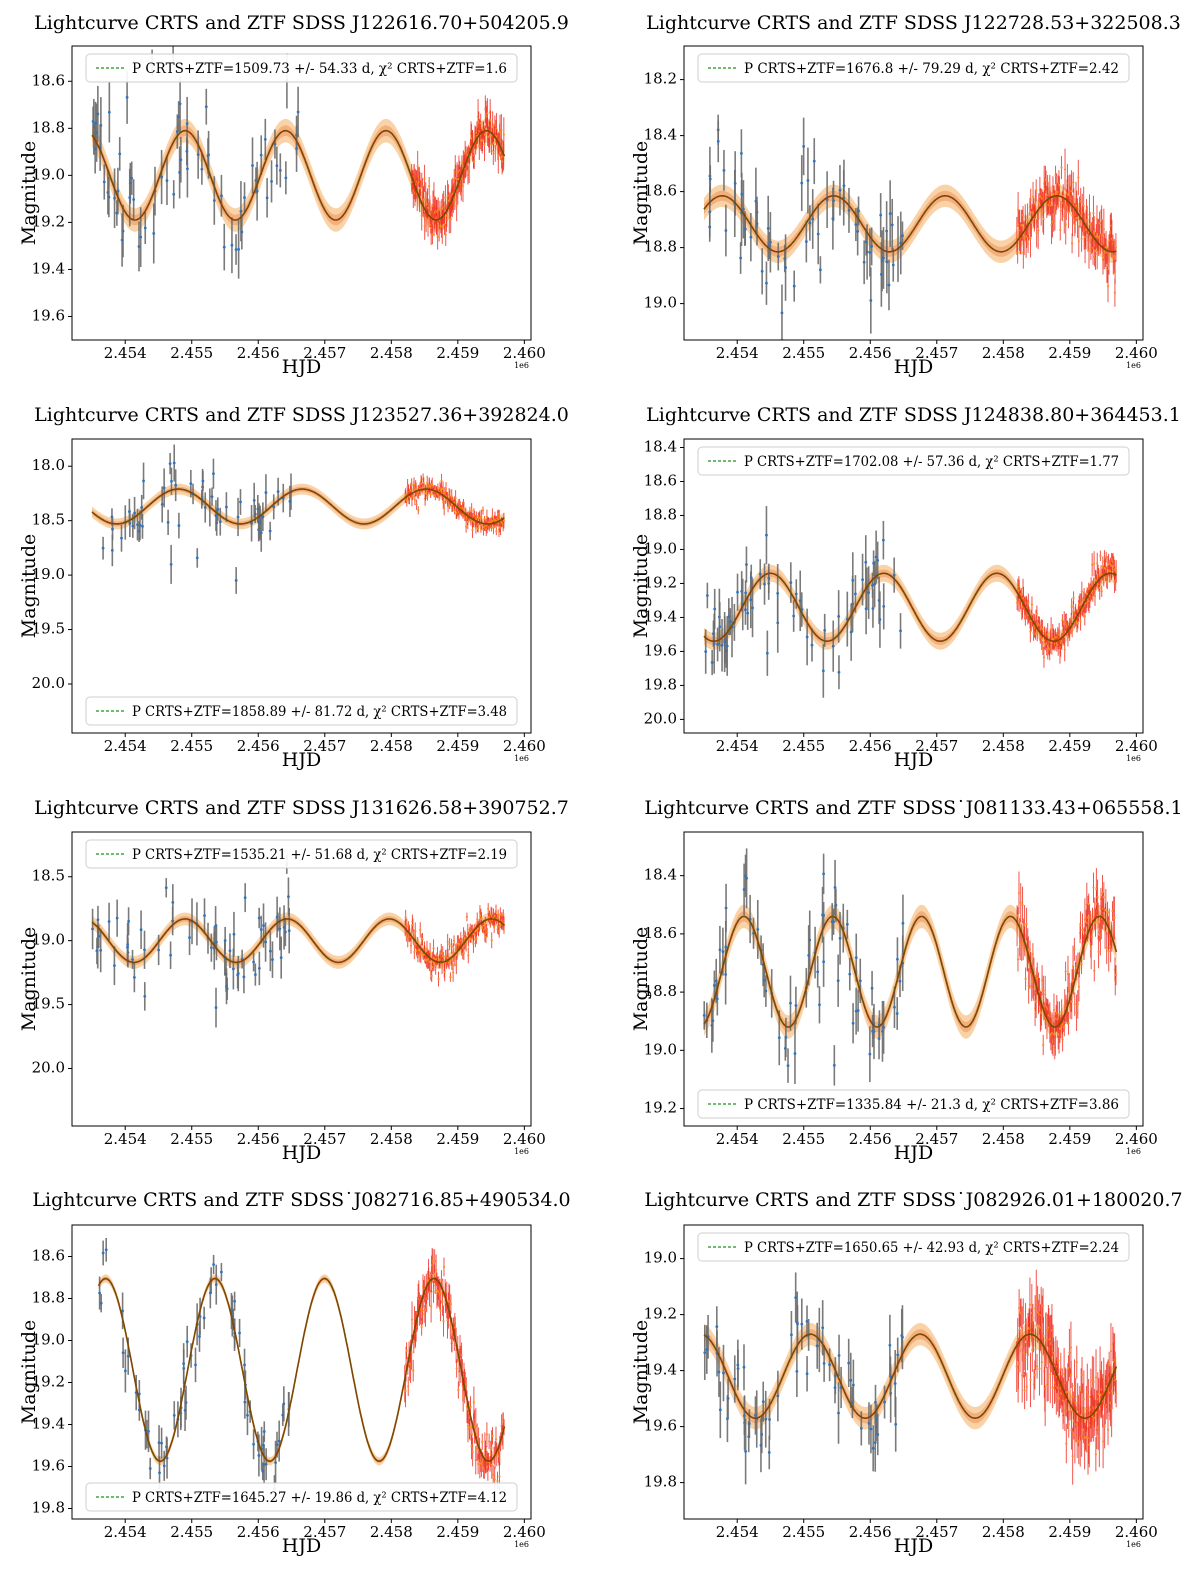  What do you see at coordinates (803, 746) in the screenshot?
I see `x-tick-label: 2.455` at bounding box center [803, 746].